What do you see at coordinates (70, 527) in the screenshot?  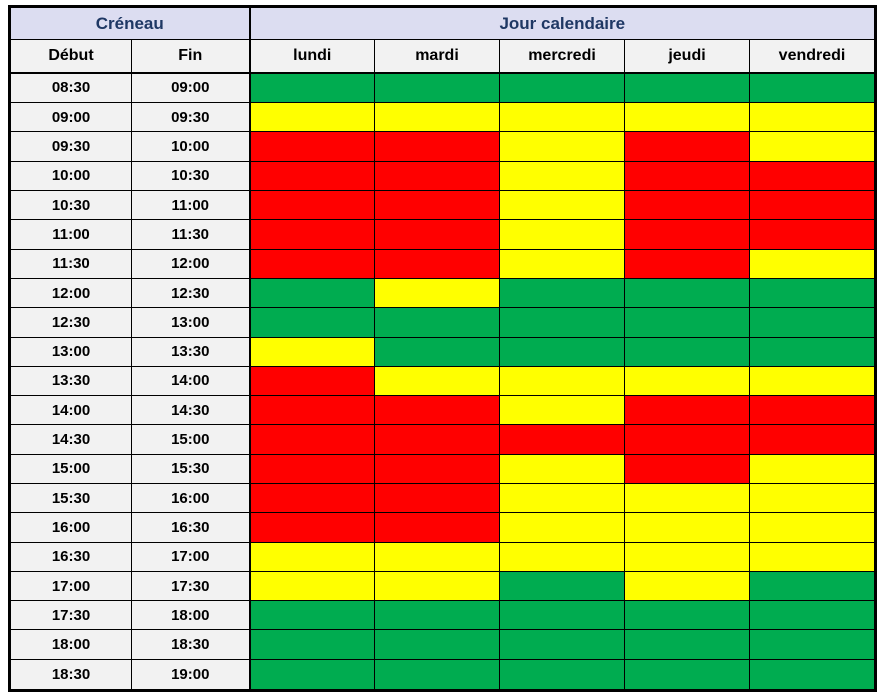 I see `time-start-cell: 16:00` at bounding box center [70, 527].